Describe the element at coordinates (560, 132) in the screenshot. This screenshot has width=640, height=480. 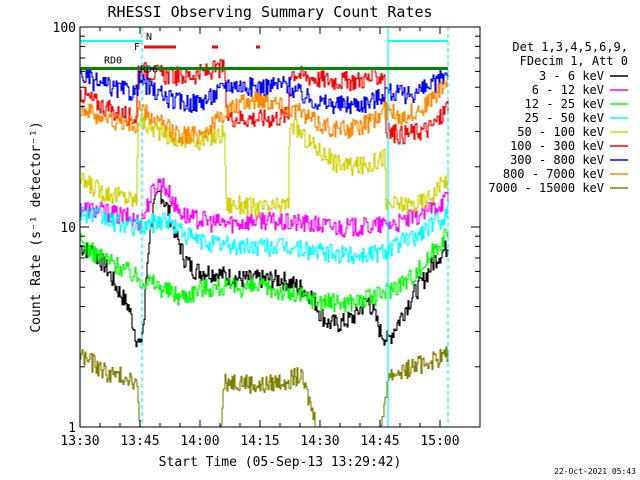
I see `legend-label-50-100-kev: 50 - 100 keV` at that location.